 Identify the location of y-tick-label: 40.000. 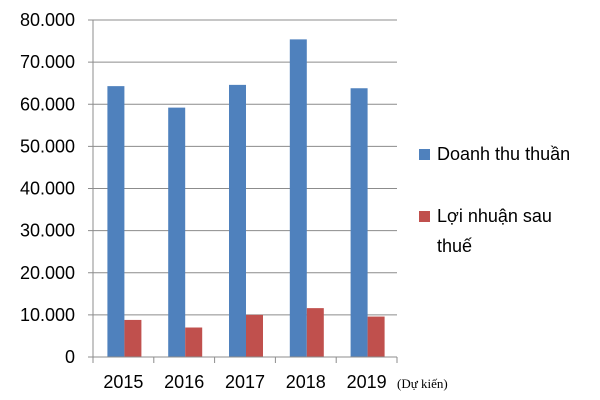
(47, 189).